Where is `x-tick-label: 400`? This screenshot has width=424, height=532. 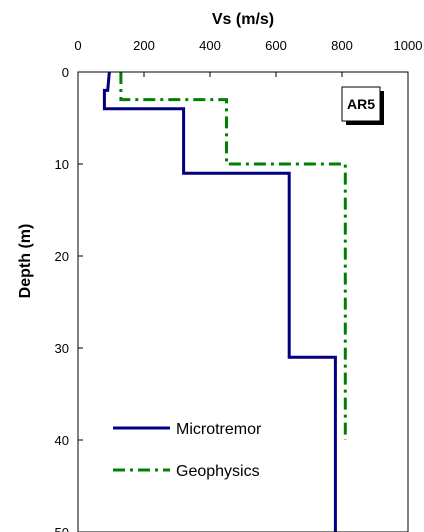 x-tick-label: 400 is located at coordinates (210, 45).